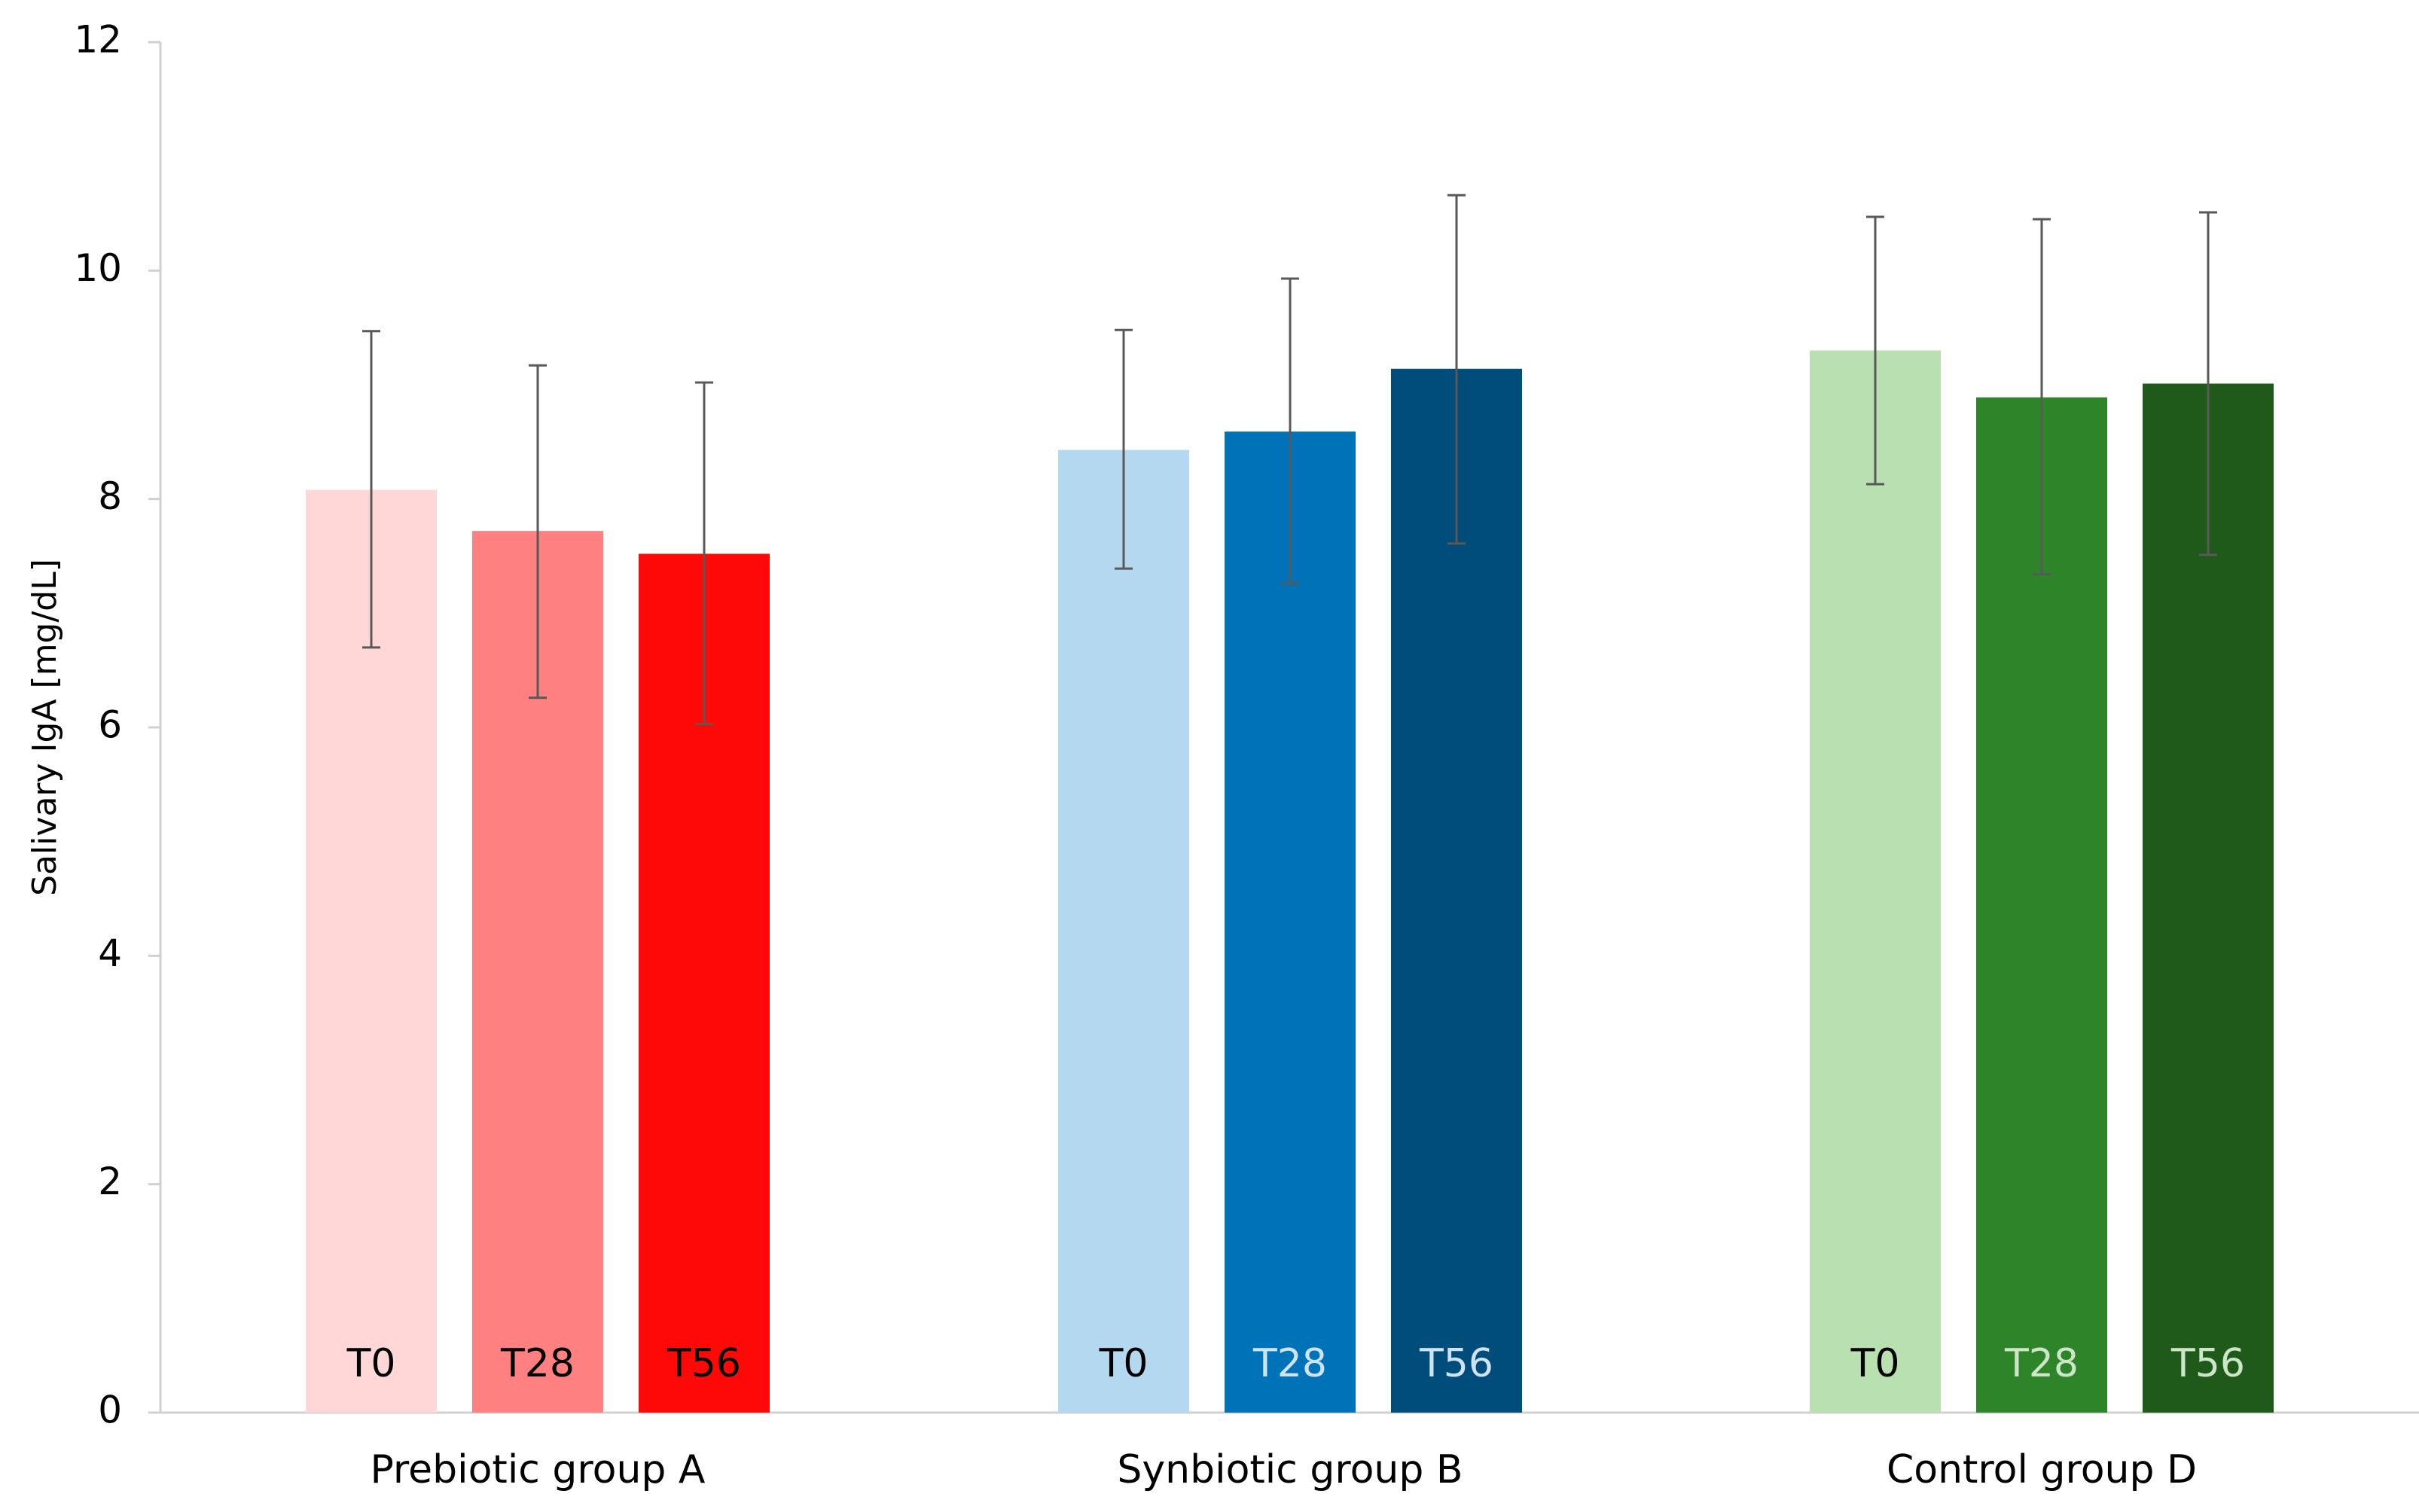 This screenshot has width=2419, height=1512. I want to click on category-label: Prebiotic group A, so click(537, 1469).